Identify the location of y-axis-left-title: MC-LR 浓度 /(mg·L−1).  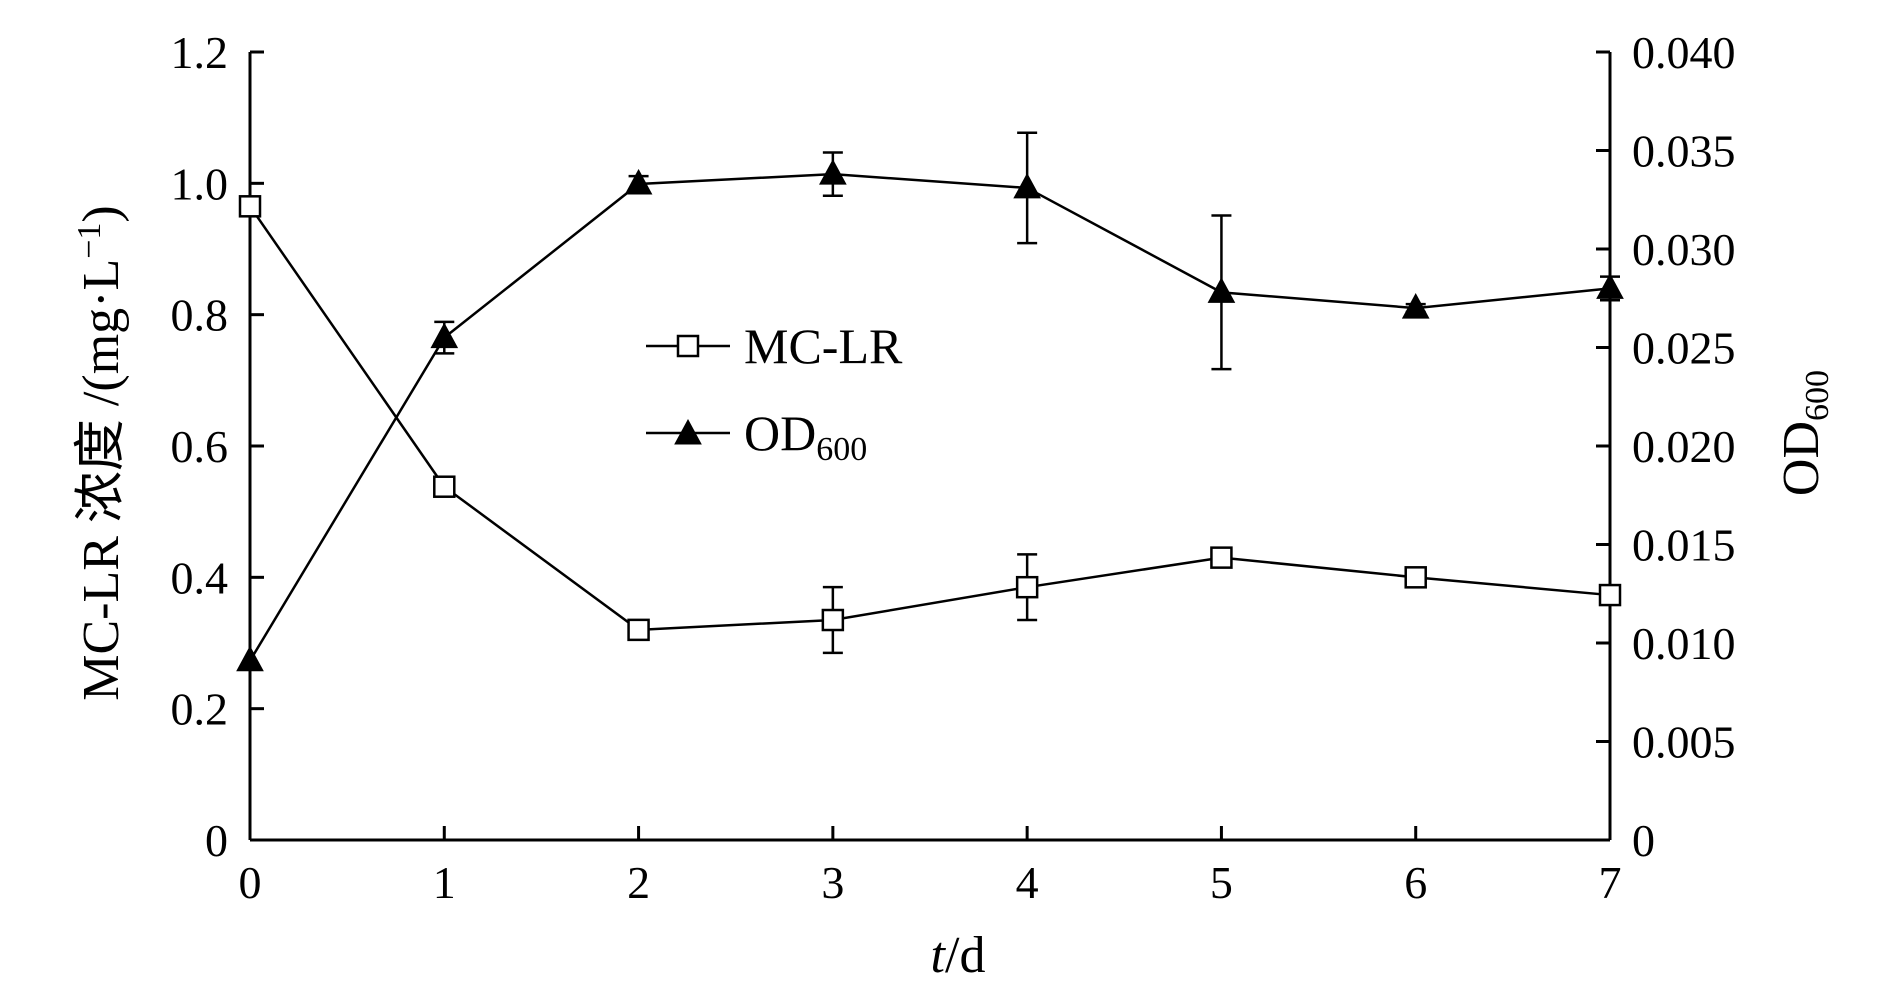
(100, 453).